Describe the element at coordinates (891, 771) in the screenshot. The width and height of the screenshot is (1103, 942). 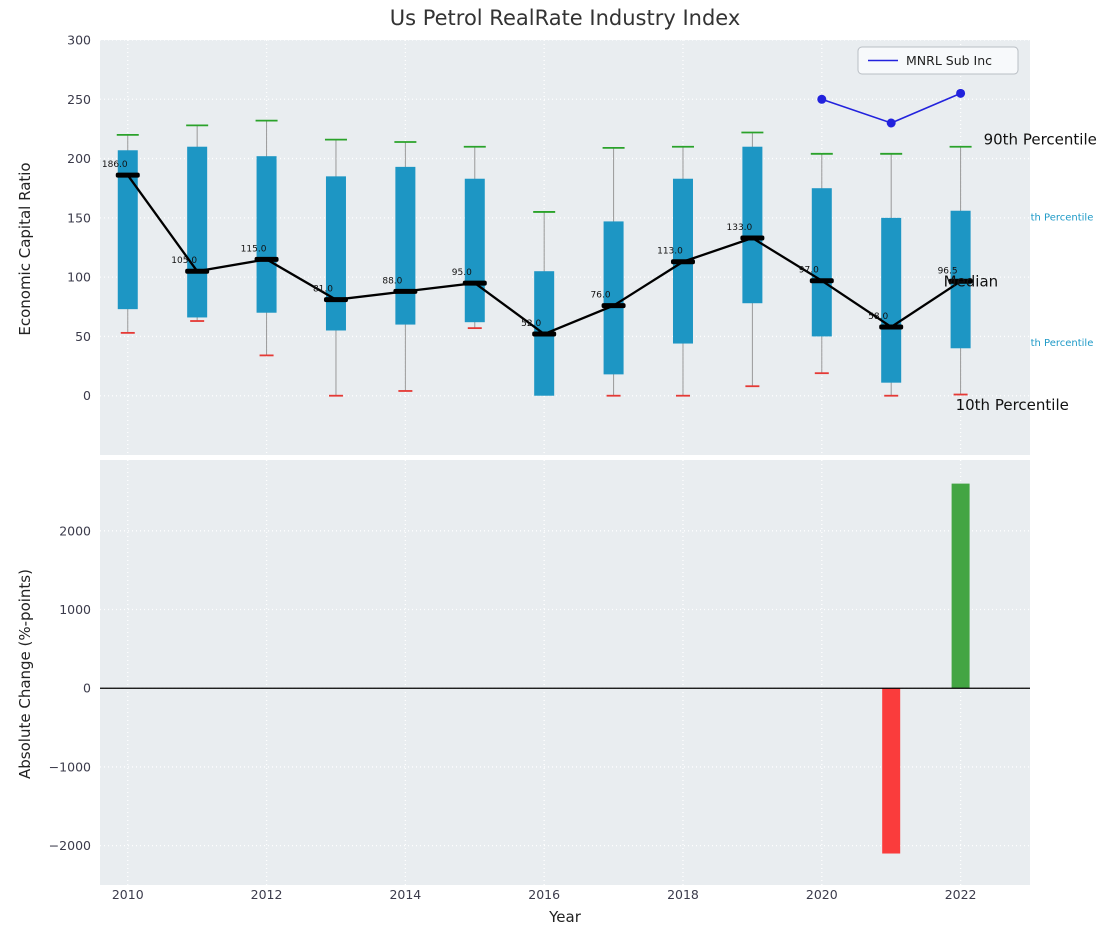
I see `change-bar-2021` at that location.